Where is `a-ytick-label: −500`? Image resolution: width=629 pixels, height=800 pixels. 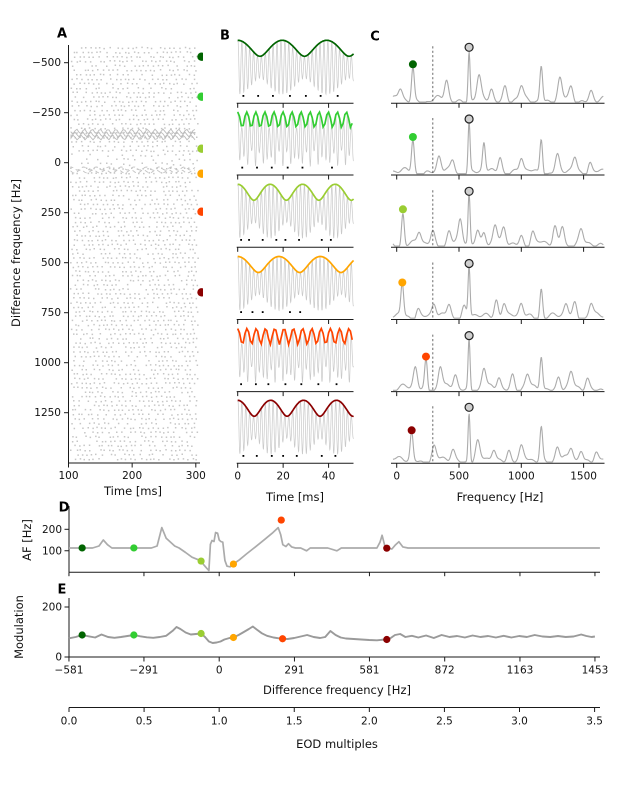 a-ytick-label: −500 is located at coordinates (46, 63).